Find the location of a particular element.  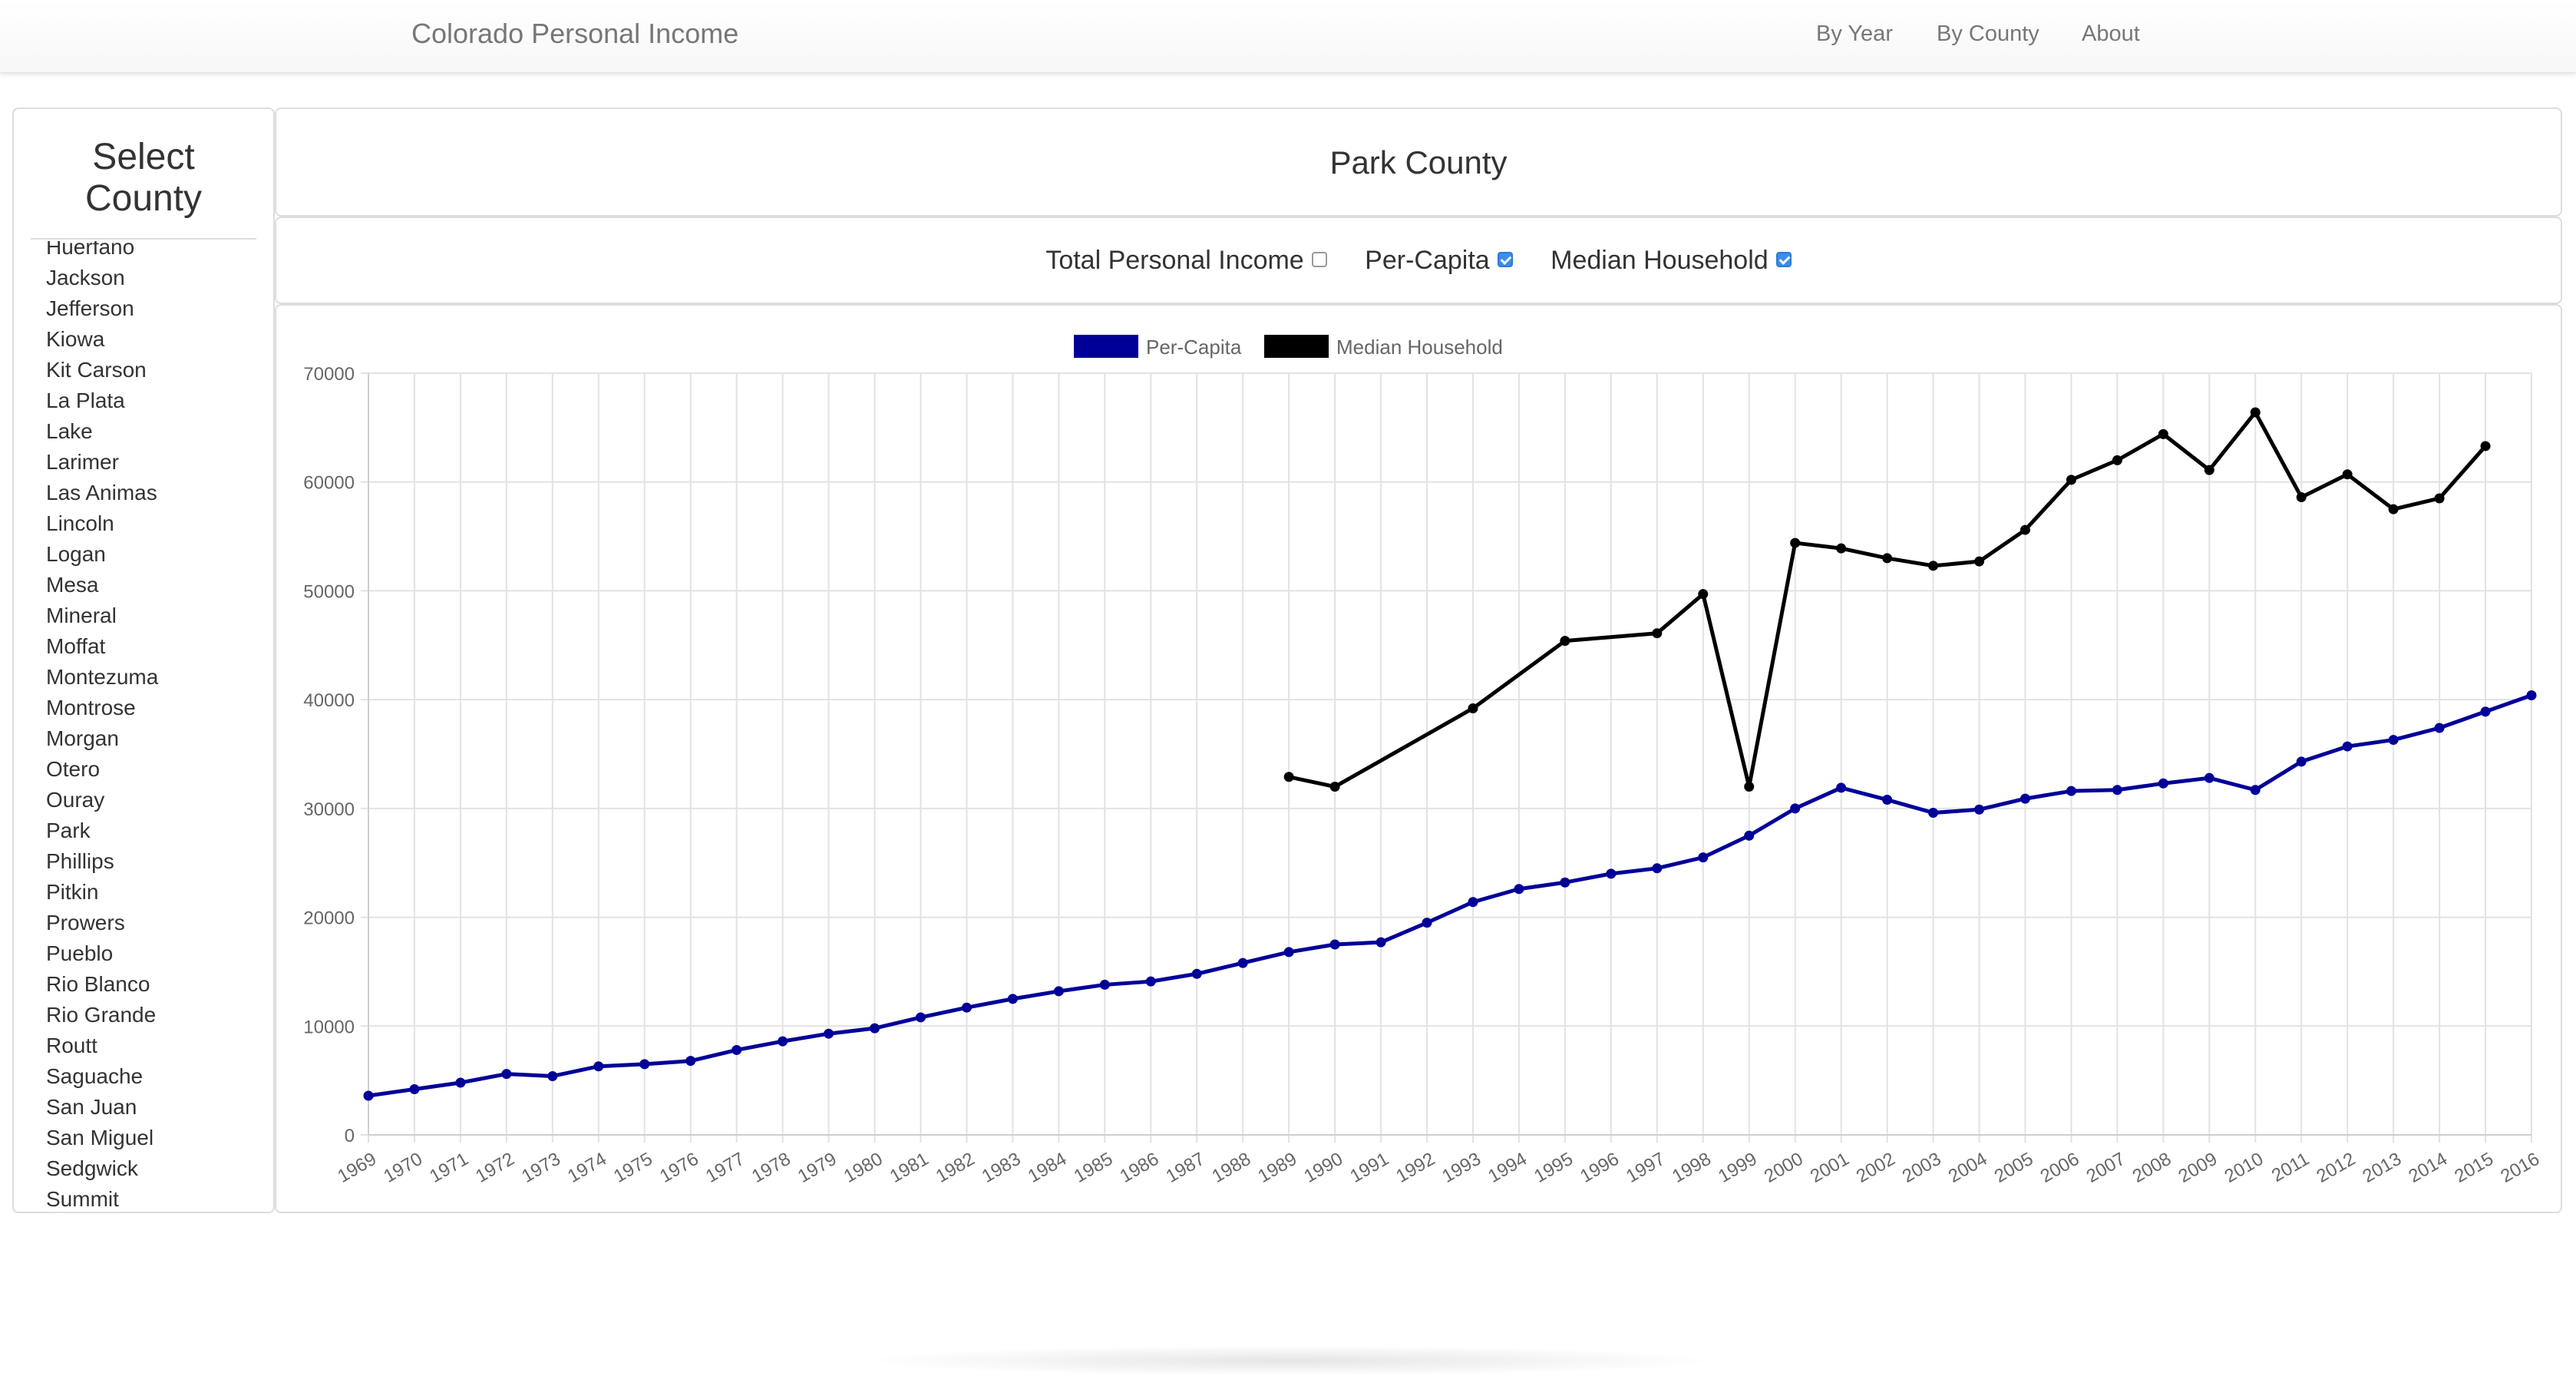

county-item: Sedgwick is located at coordinates (92, 1168).